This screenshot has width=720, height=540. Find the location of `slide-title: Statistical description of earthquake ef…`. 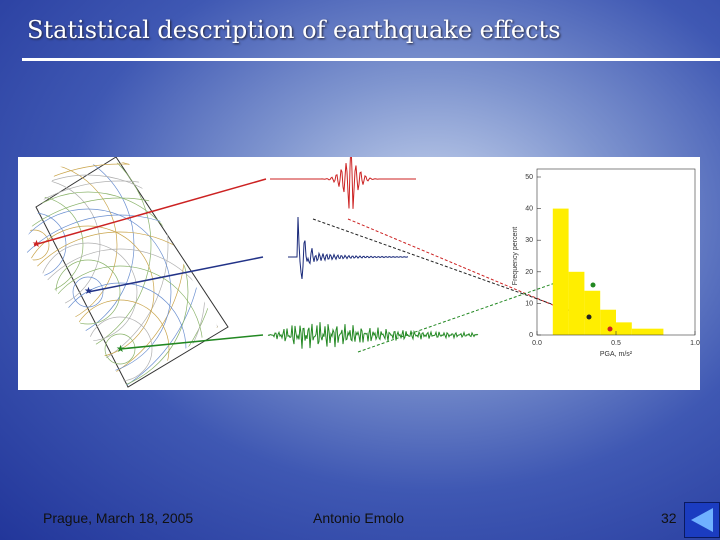

slide-title: Statistical description of earthquake ef… is located at coordinates (294, 30).